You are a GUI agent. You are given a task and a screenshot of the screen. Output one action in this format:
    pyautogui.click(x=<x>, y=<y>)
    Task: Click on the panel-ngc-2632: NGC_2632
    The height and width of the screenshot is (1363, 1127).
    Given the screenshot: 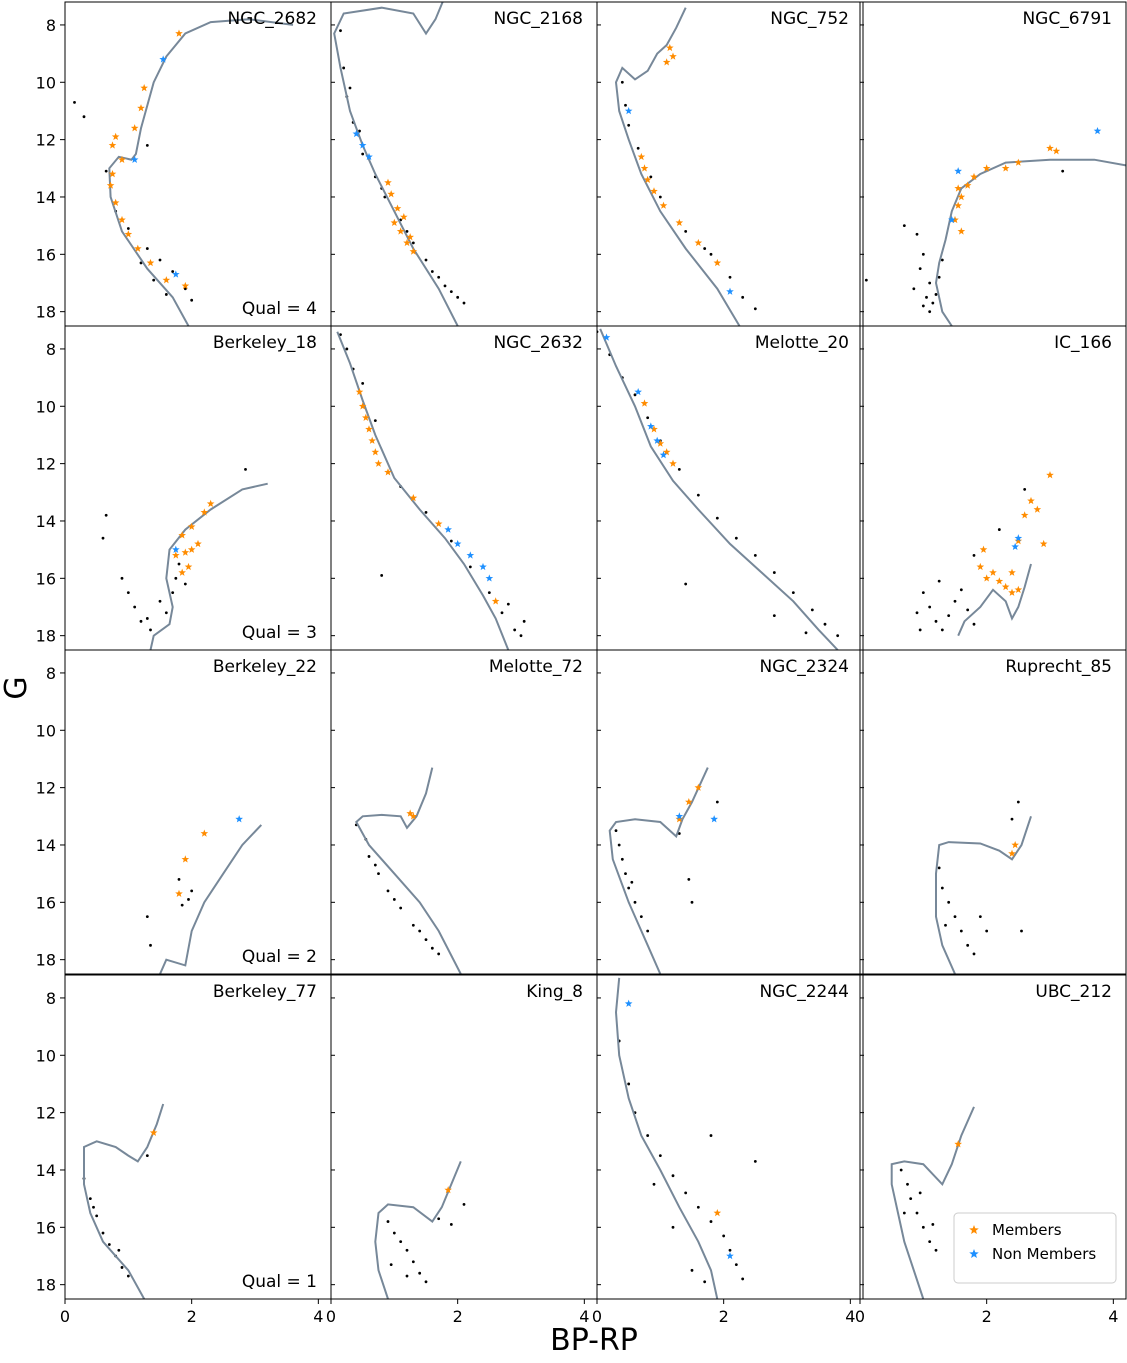 What is the action you would take?
    pyautogui.click(x=464, y=488)
    